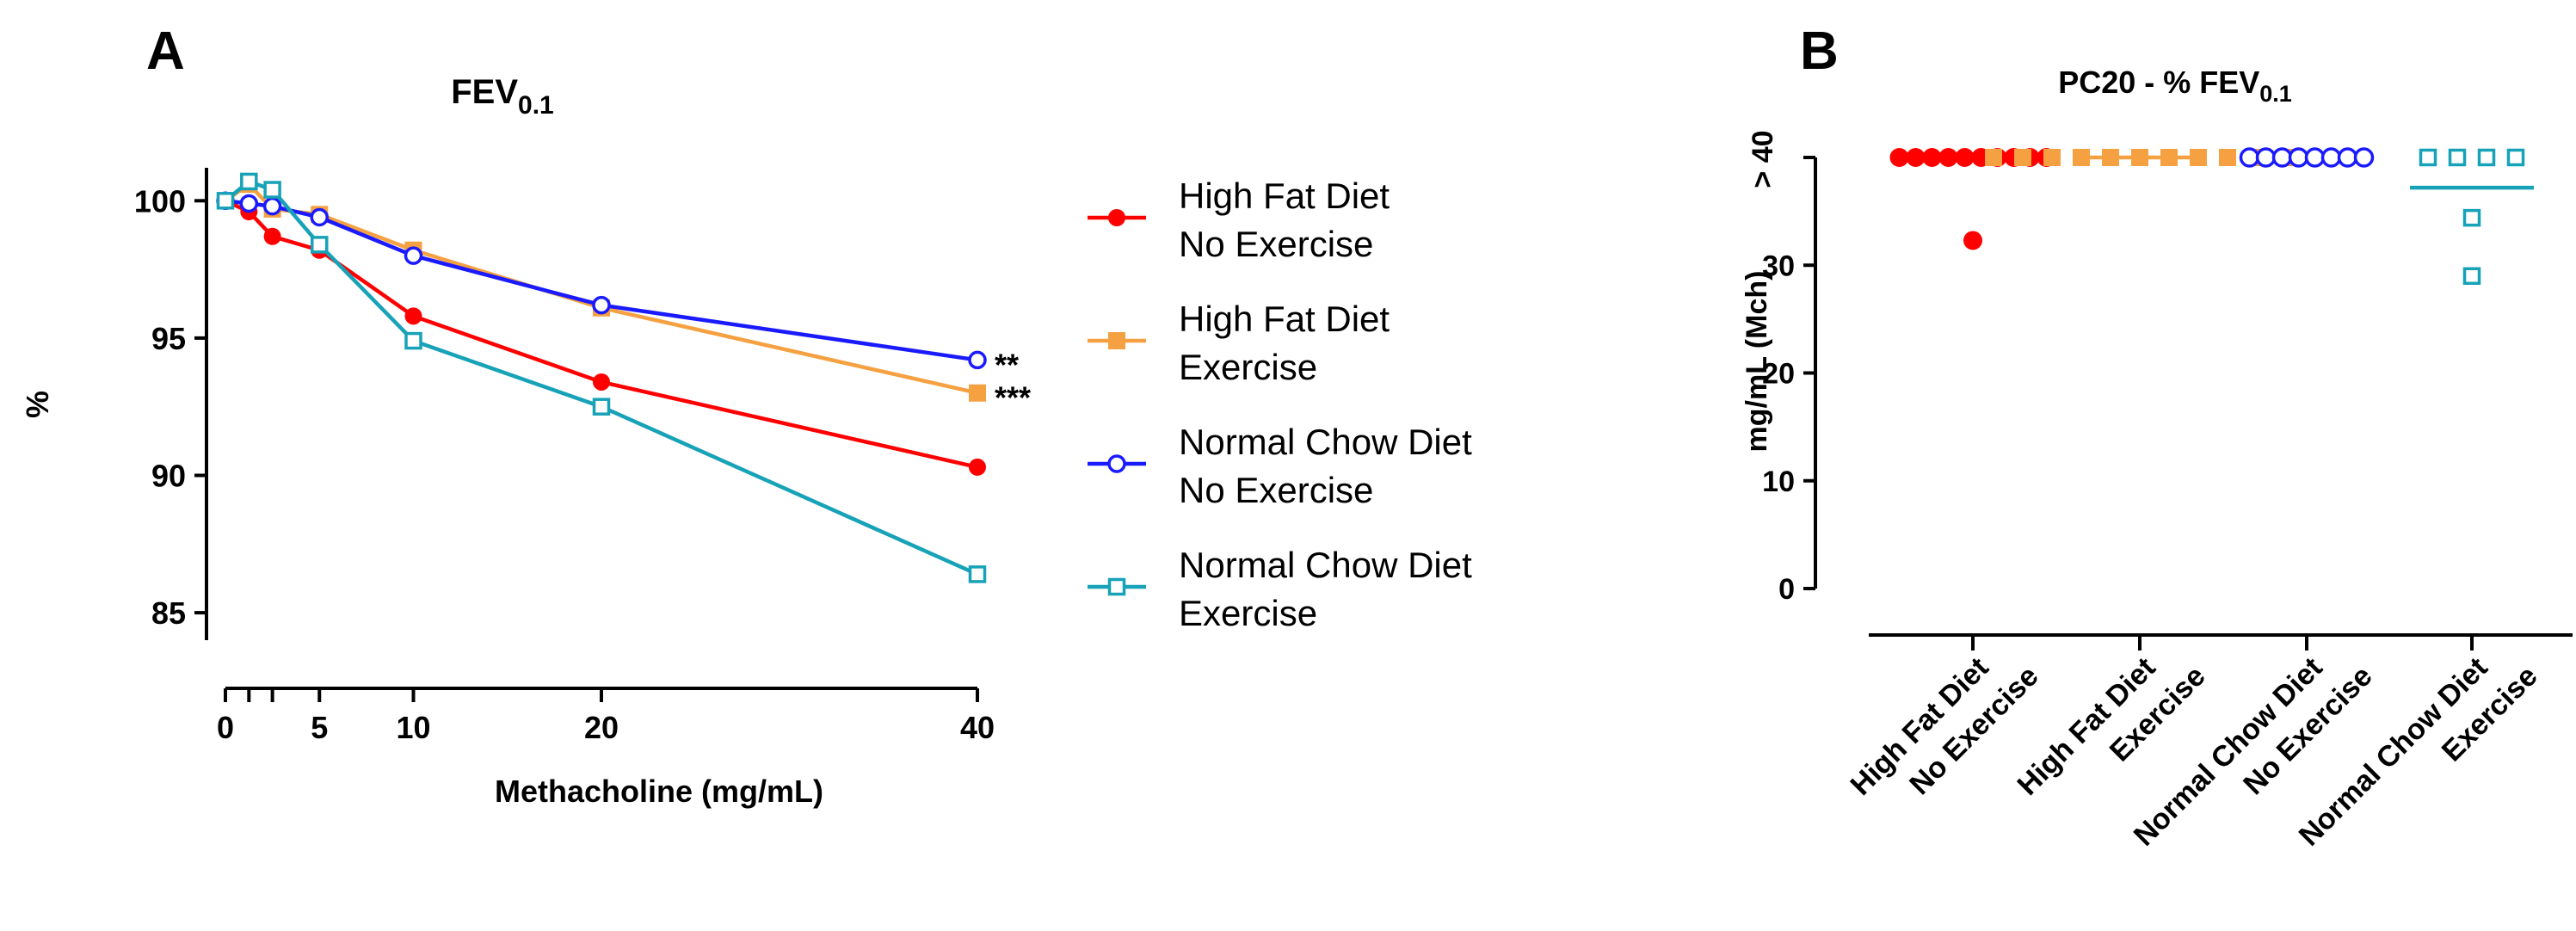 The image size is (2576, 931). What do you see at coordinates (1757, 362) in the screenshot?
I see `chart-b-y-axis-label: mg/mL (Mch)` at bounding box center [1757, 362].